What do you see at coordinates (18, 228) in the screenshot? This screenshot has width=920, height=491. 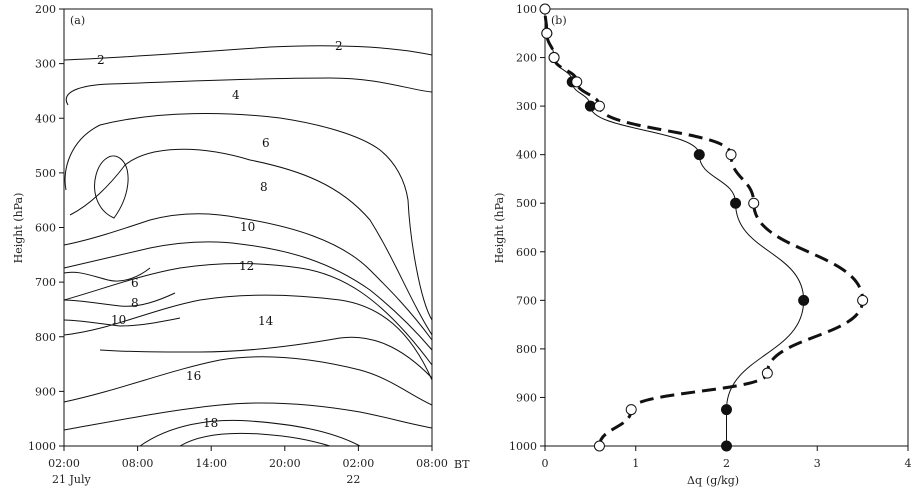 I see `panel-a-ylabel: Height (hPa)` at bounding box center [18, 228].